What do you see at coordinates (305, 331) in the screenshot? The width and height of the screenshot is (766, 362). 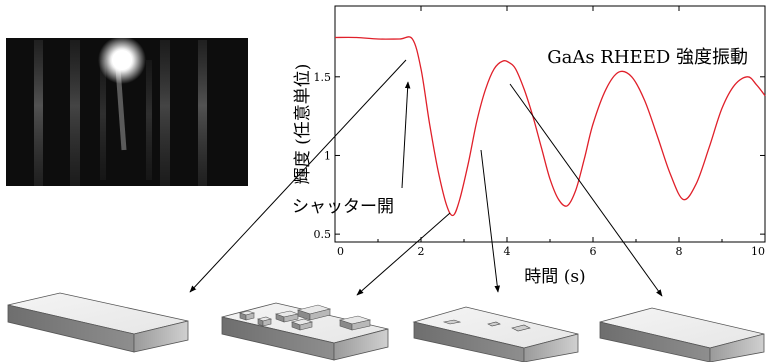 I see `surface-diagram-islands` at bounding box center [305, 331].